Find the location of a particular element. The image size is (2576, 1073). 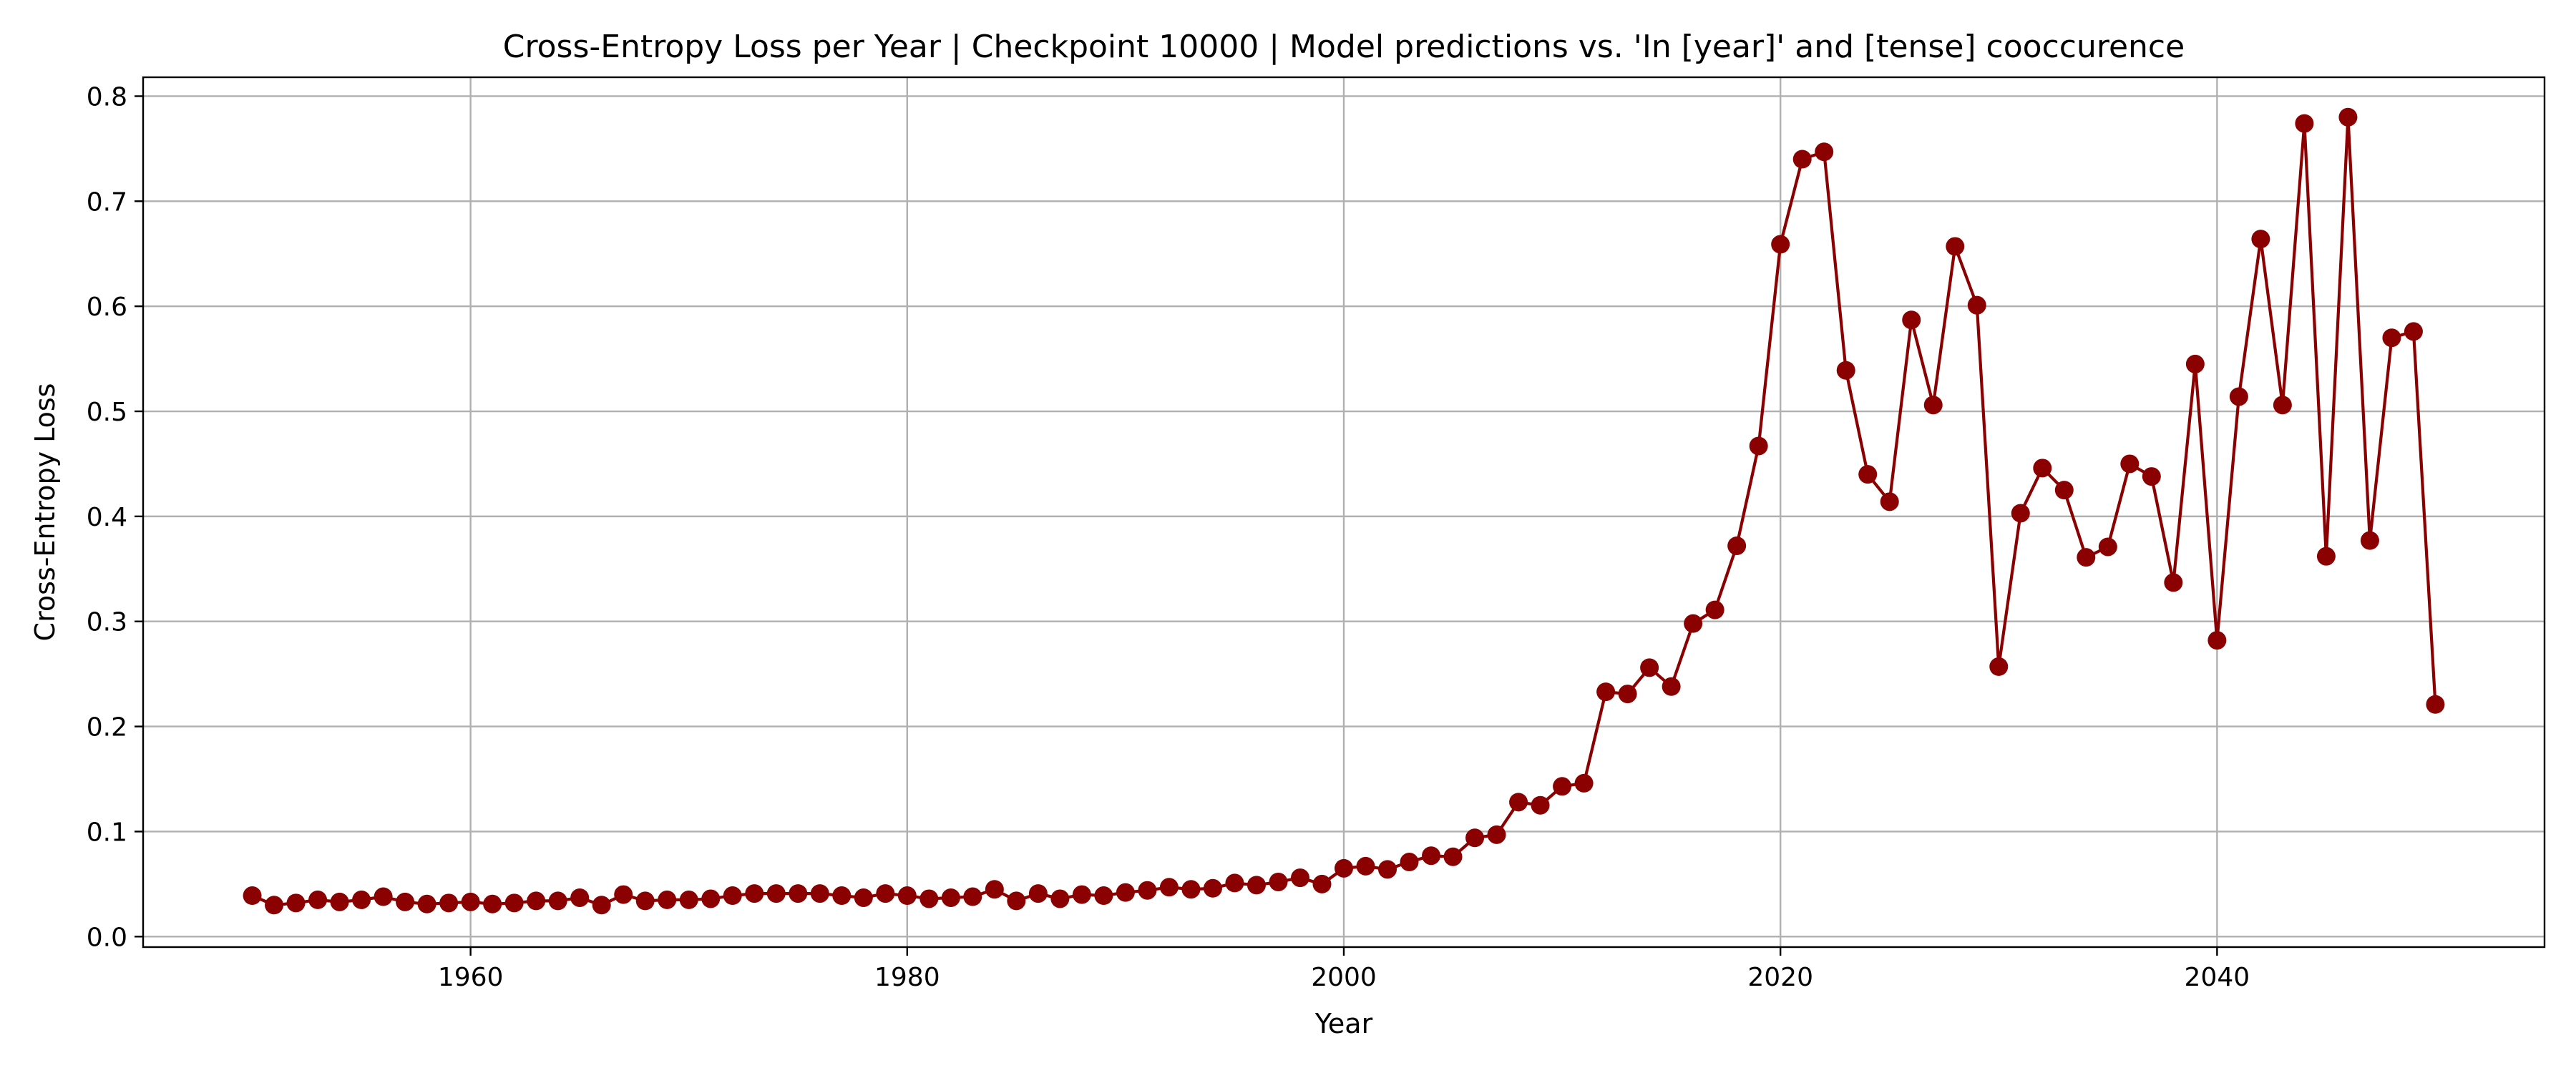

y-tick-label: 0.5 is located at coordinates (107, 413).